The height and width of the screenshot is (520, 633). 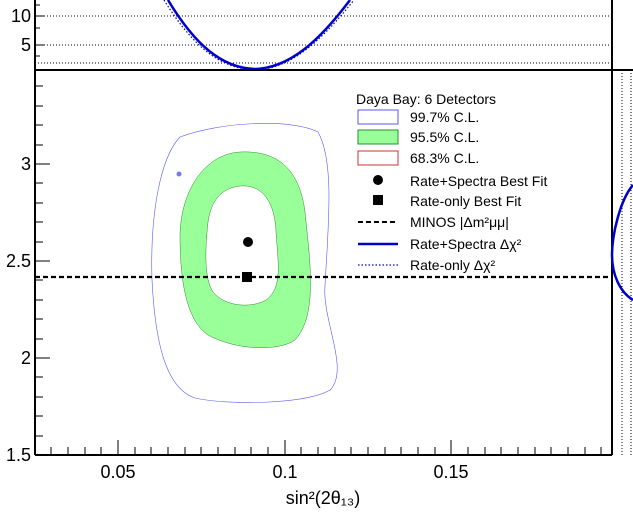 I want to click on legend-label-95-5: 95.5% C.L., so click(x=444, y=137).